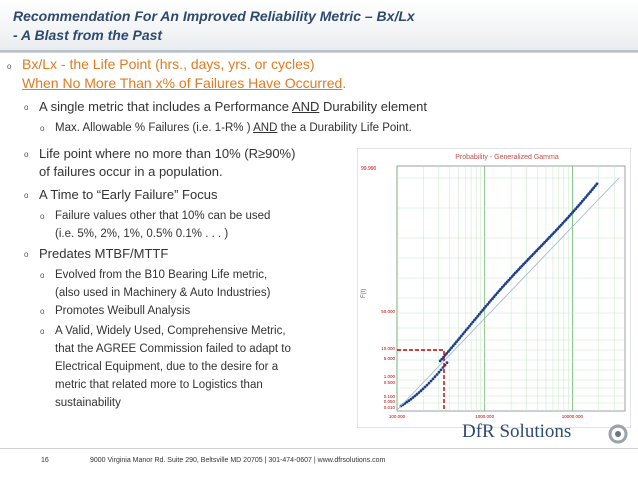 This screenshot has width=638, height=479. I want to click on title-divider, so click(319, 51).